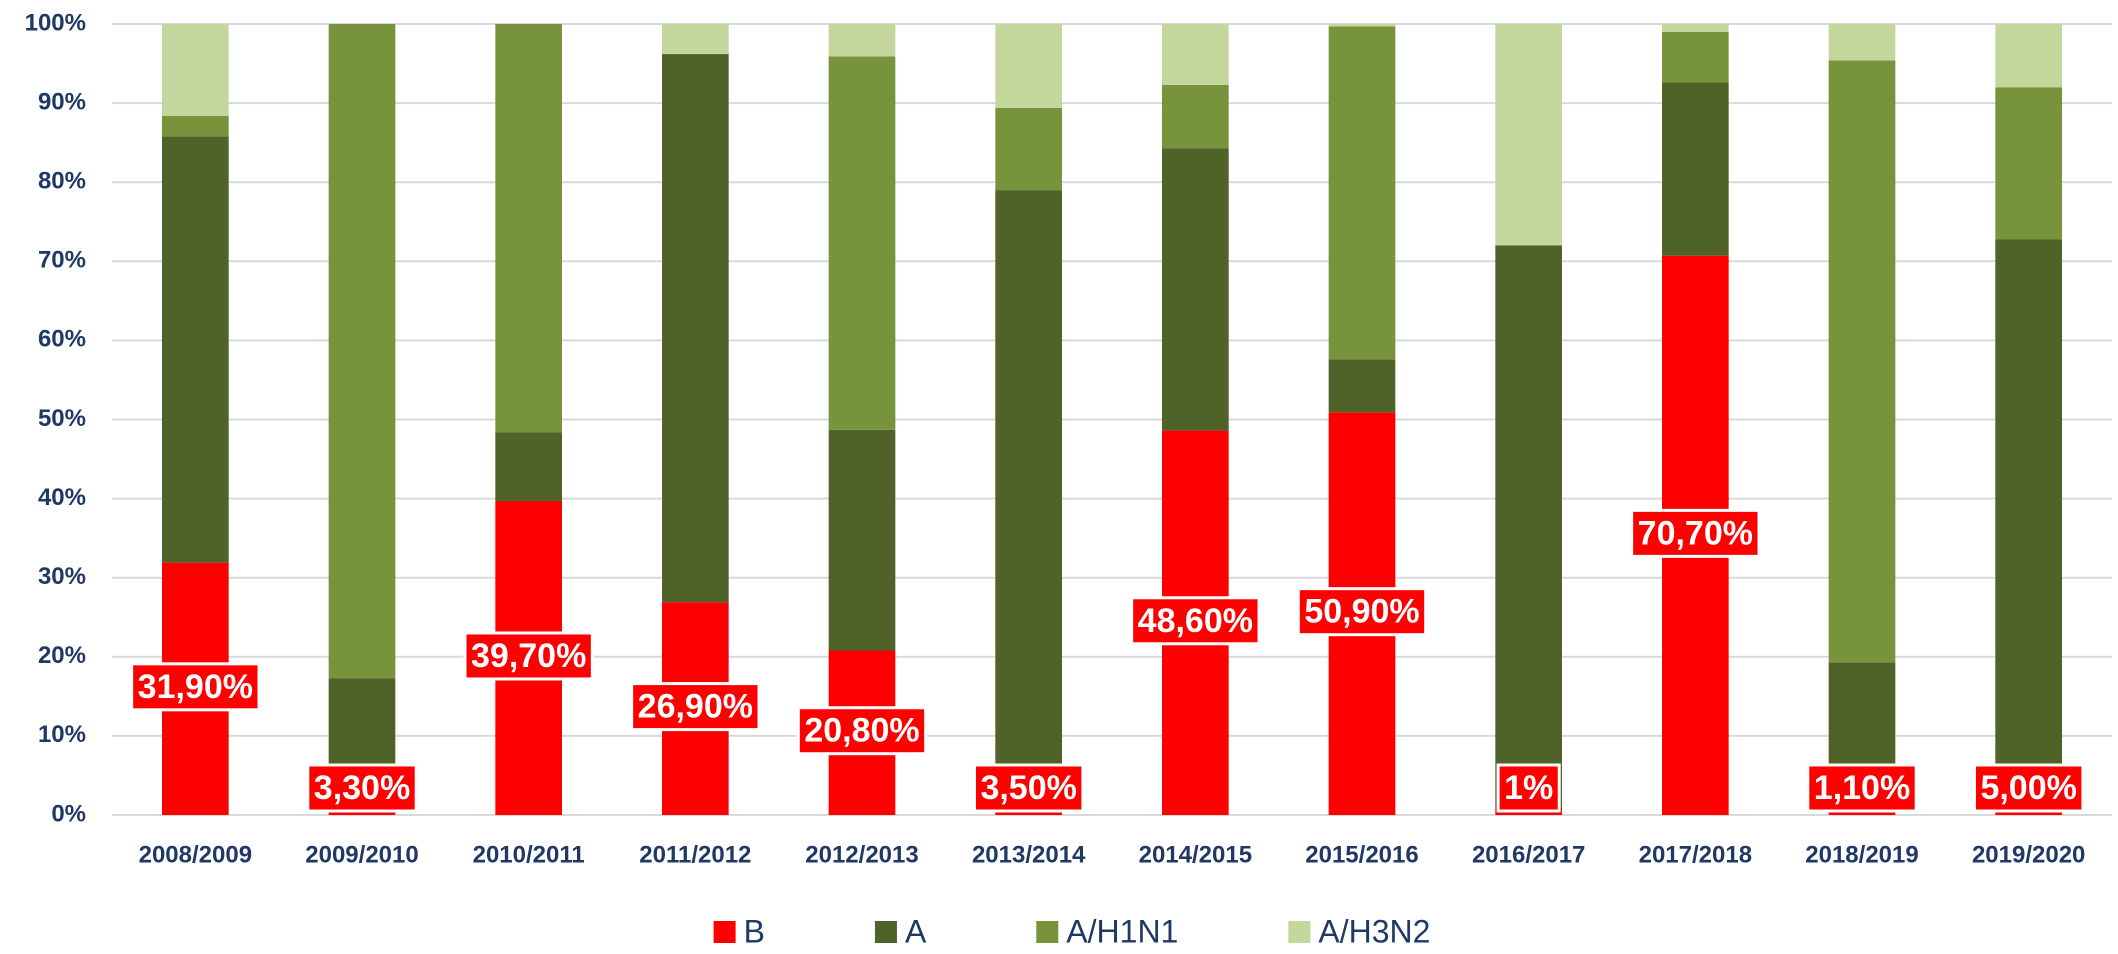 The width and height of the screenshot is (2118, 954). What do you see at coordinates (1195, 854) in the screenshot?
I see `x-tick-label: 2014/2015` at bounding box center [1195, 854].